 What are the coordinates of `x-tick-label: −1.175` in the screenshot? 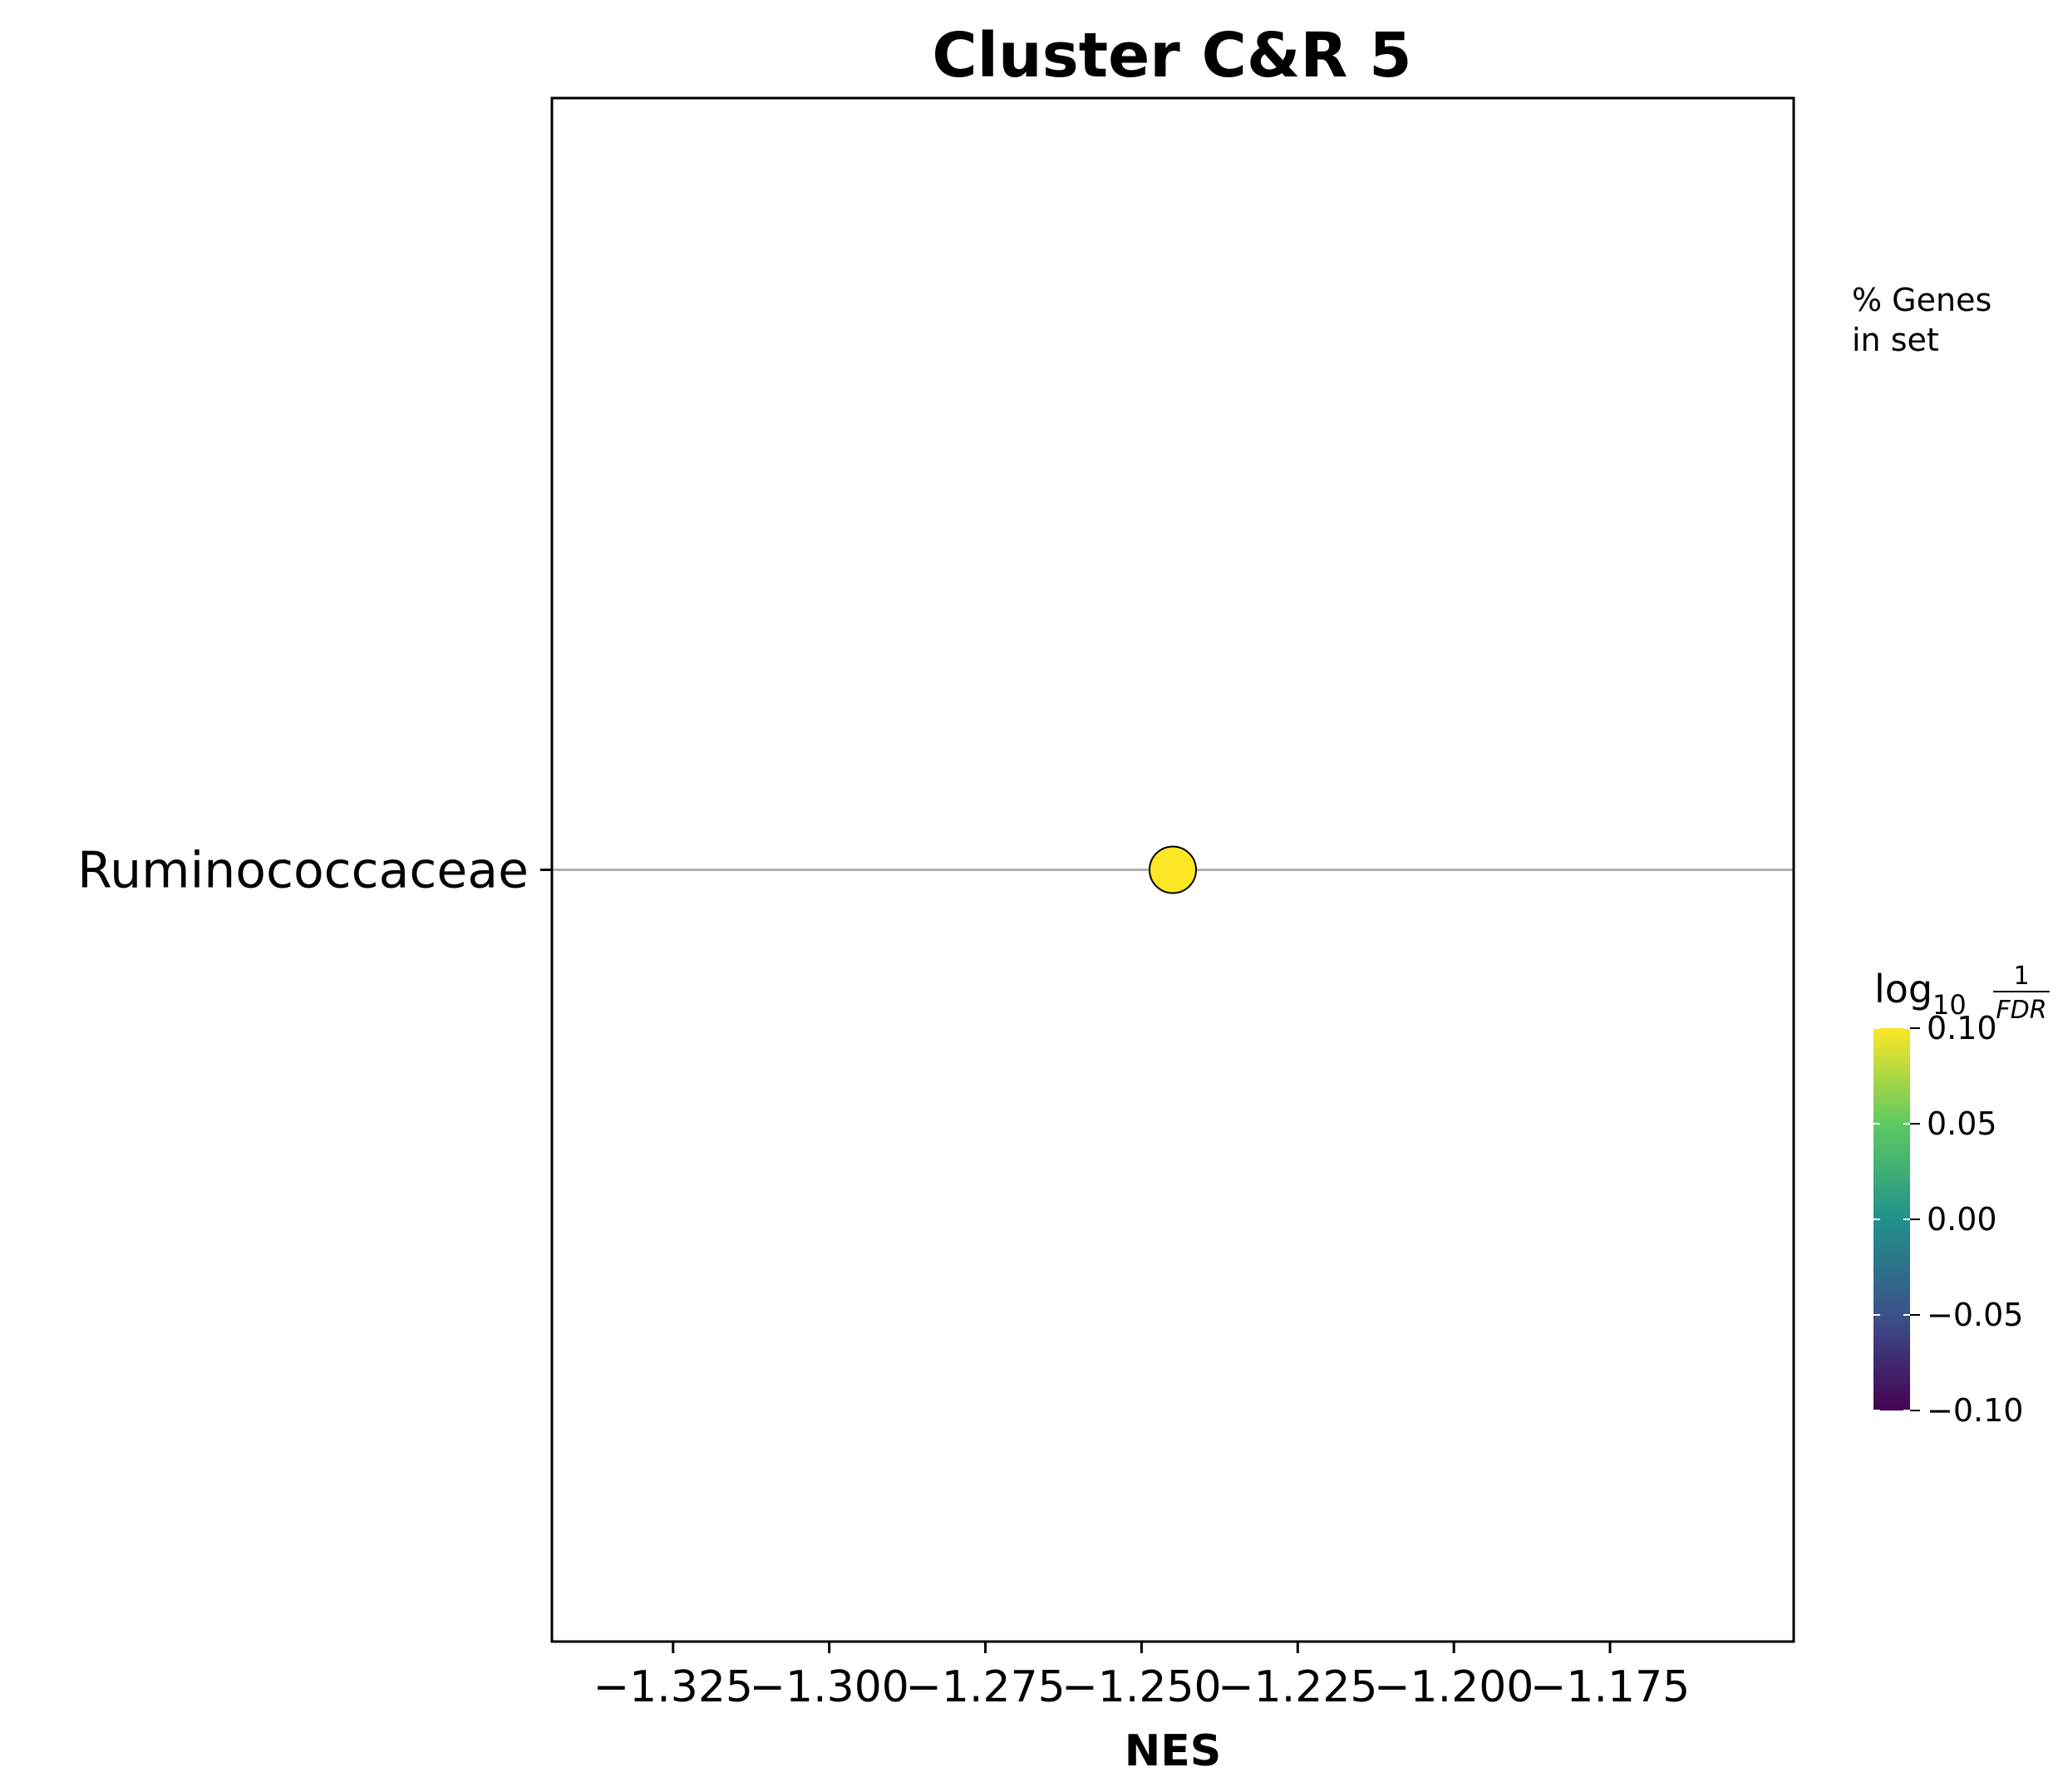 It's located at (1610, 1687).